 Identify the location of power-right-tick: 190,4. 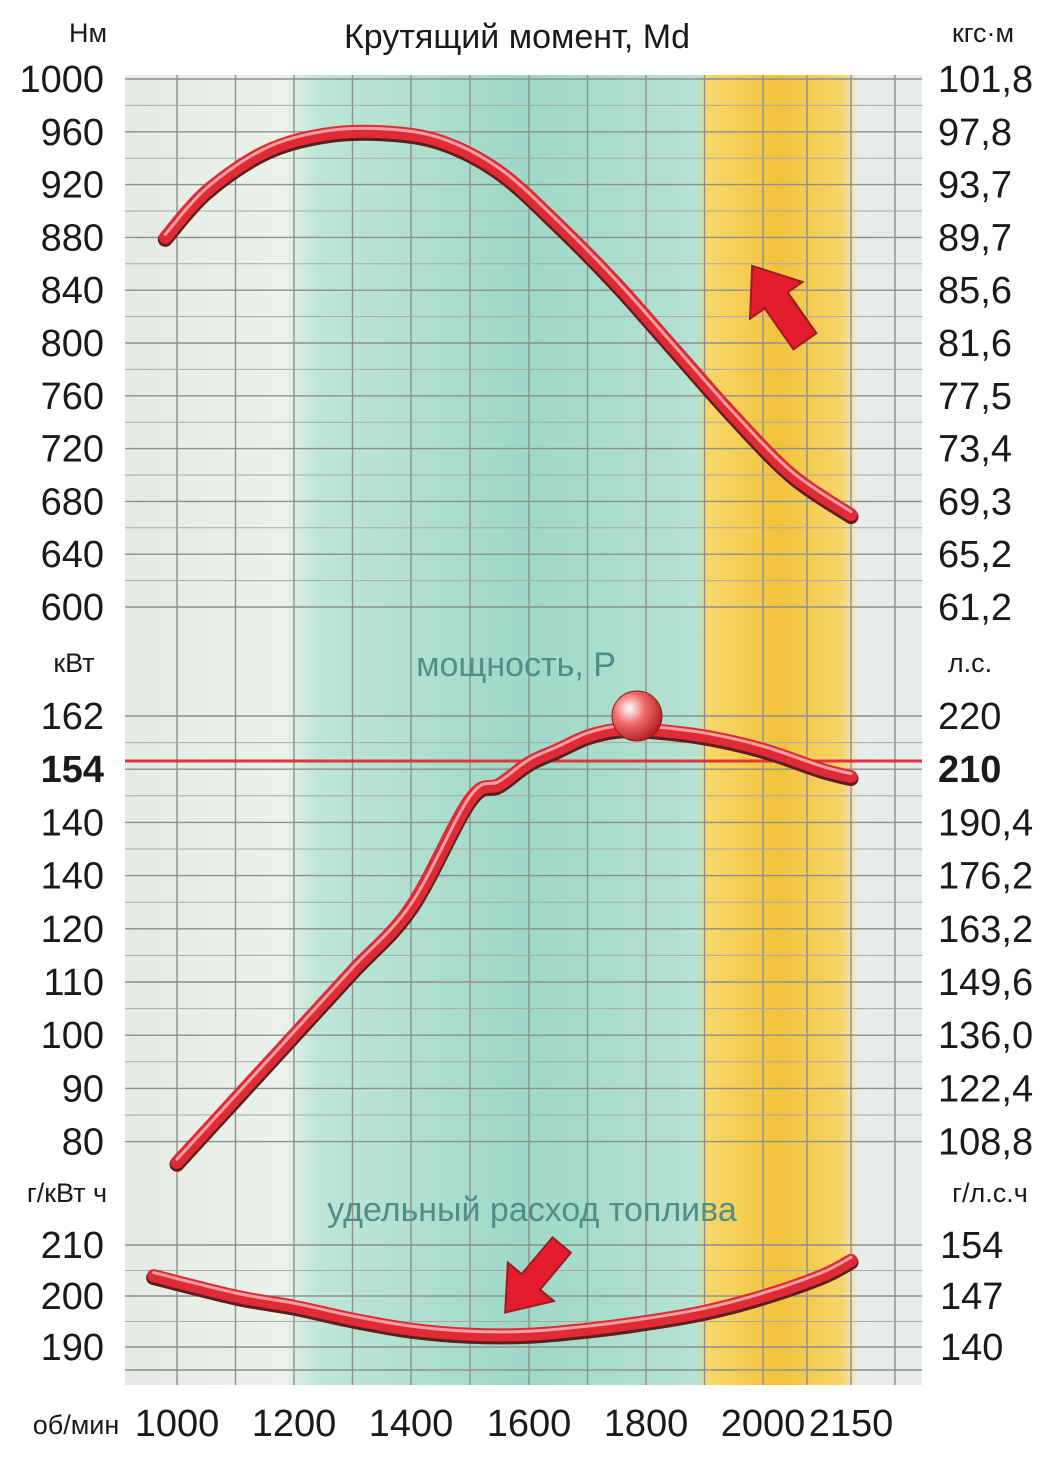
(985, 823).